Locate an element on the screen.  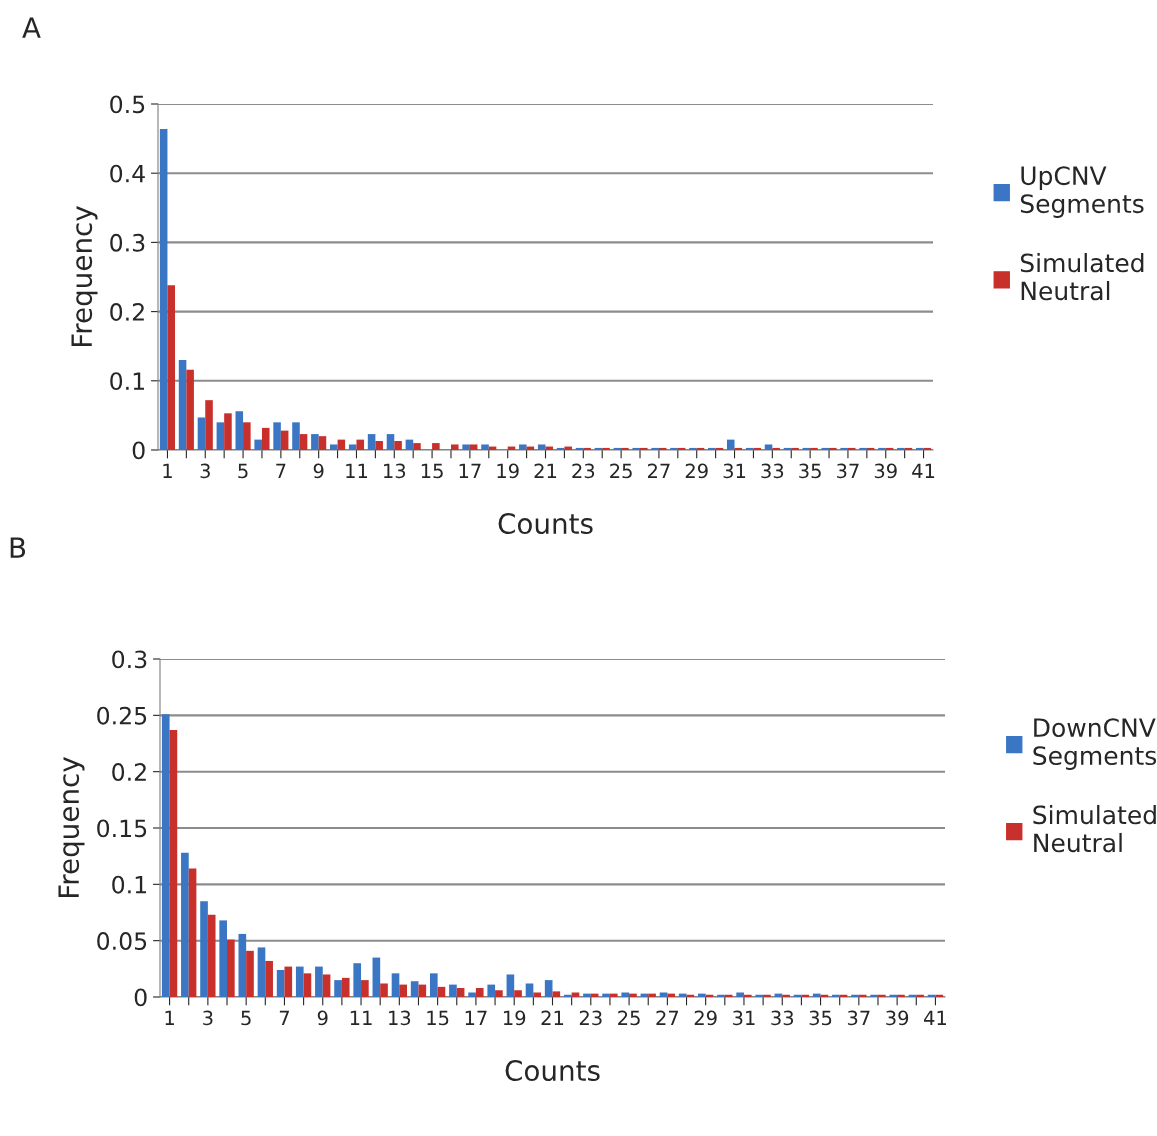
x-tick-label: 17 is located at coordinates (476, 1017).